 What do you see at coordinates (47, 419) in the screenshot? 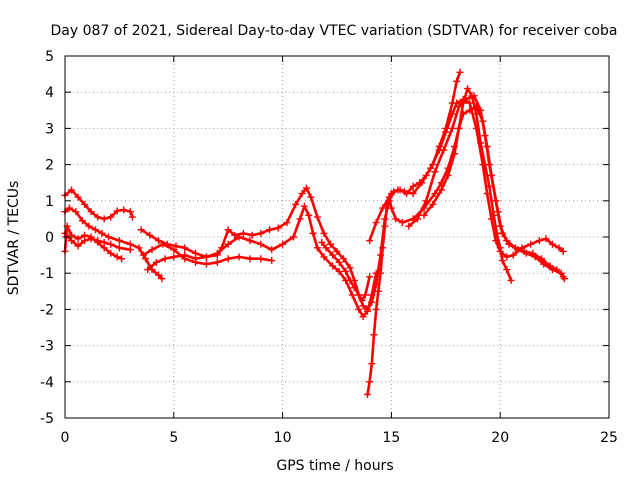
I see `y-tick-label: -5` at bounding box center [47, 419].